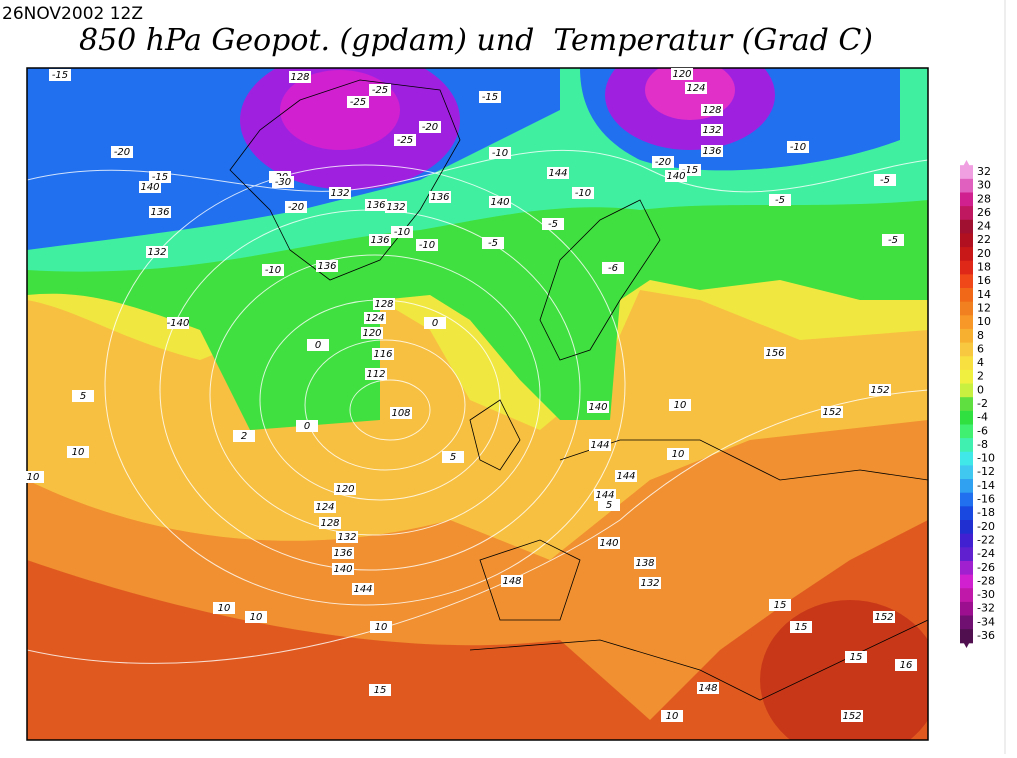 This screenshot has width=1017, height=758. What do you see at coordinates (980, 335) in the screenshot?
I see `colorbar-label: 8` at bounding box center [980, 335].